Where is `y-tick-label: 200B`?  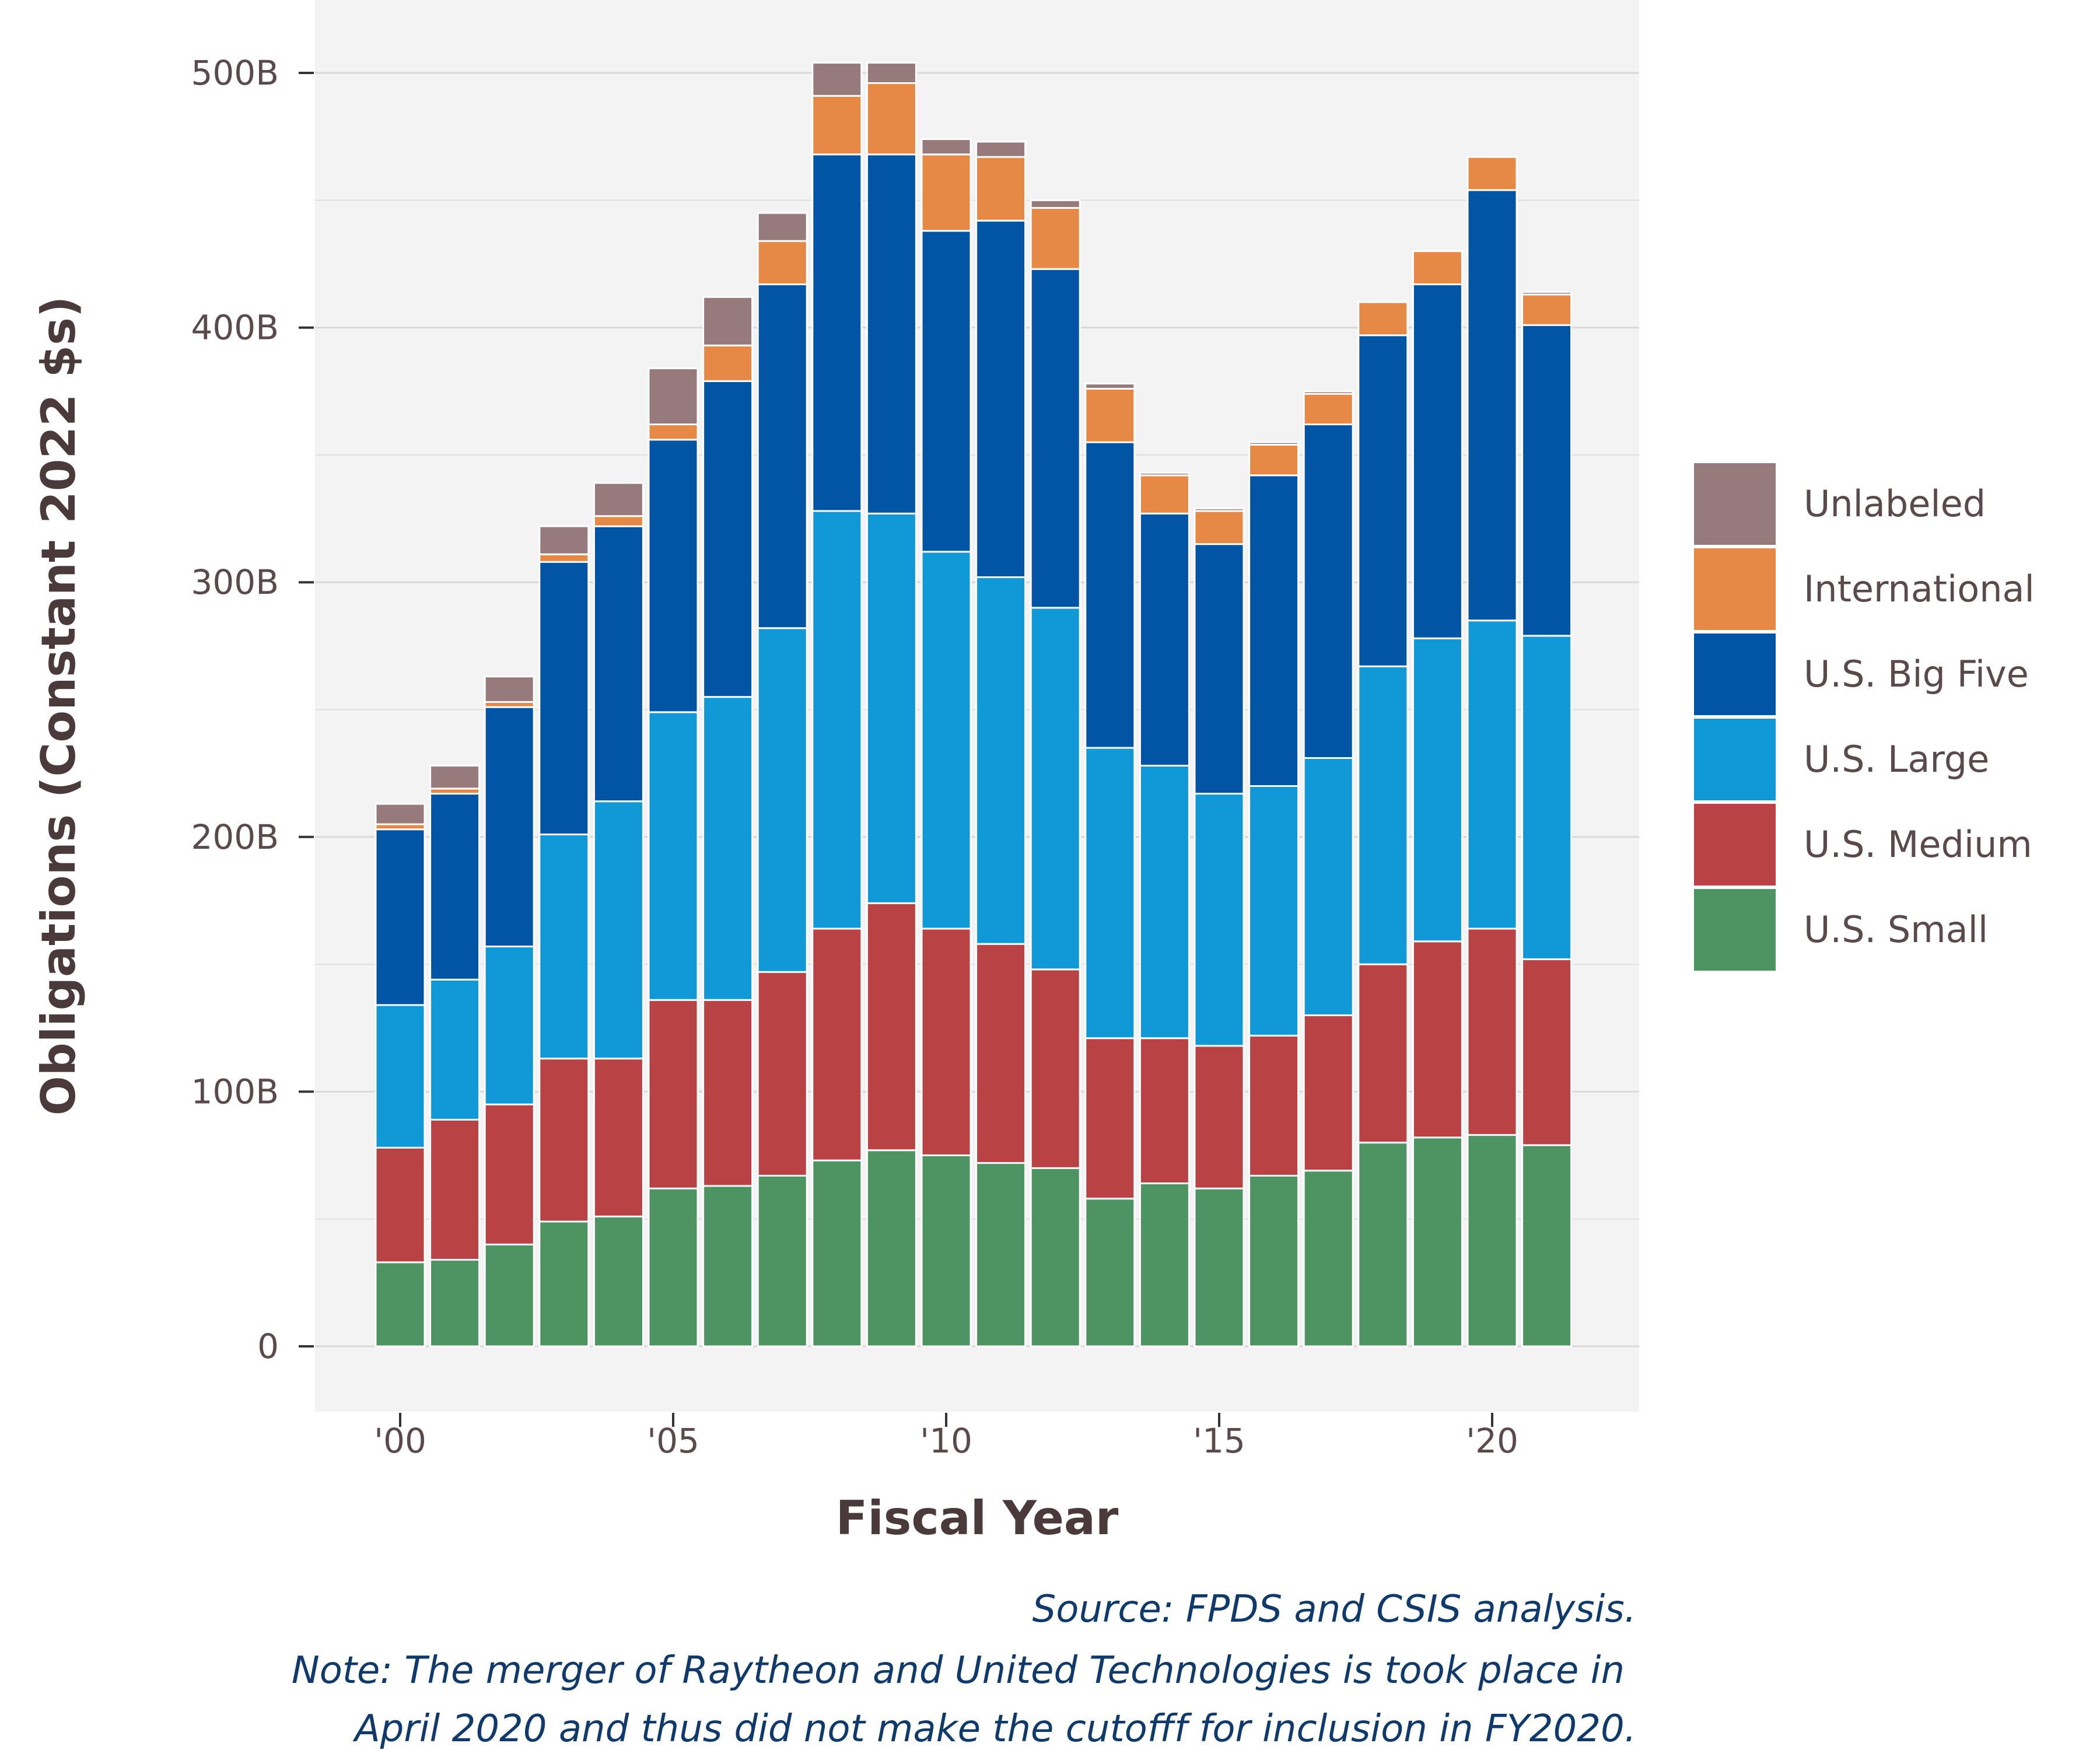 y-tick-label: 200B is located at coordinates (235, 837).